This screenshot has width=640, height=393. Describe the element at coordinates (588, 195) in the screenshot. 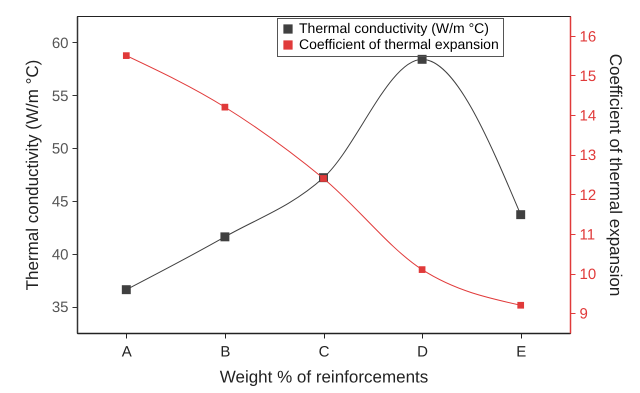

I see `y2-tick-label: 12` at that location.